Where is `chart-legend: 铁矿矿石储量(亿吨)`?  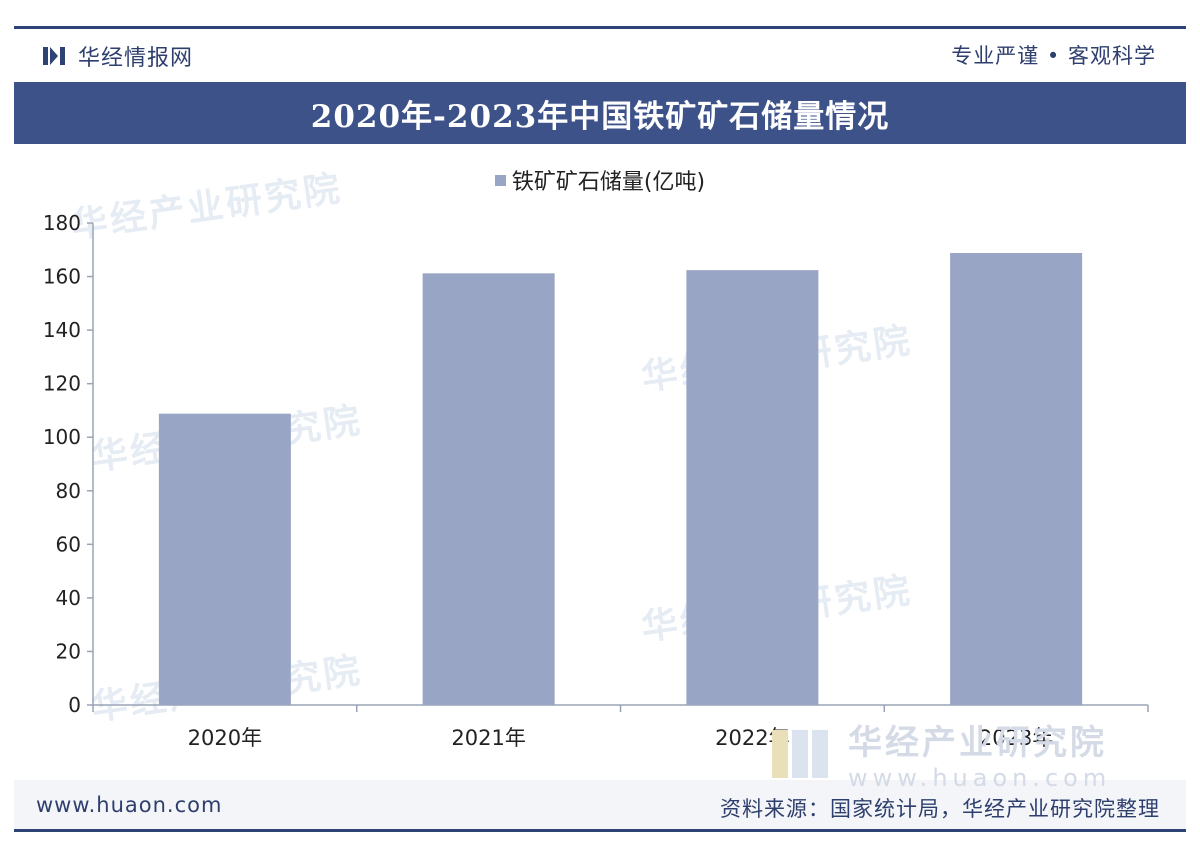
chart-legend: 铁矿矿石储量(亿吨) is located at coordinates (600, 180).